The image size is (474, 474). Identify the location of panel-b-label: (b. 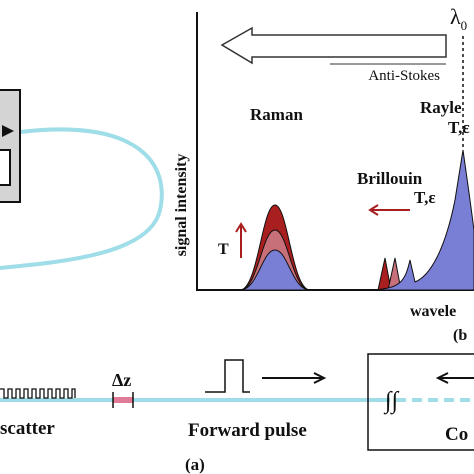
(460, 335).